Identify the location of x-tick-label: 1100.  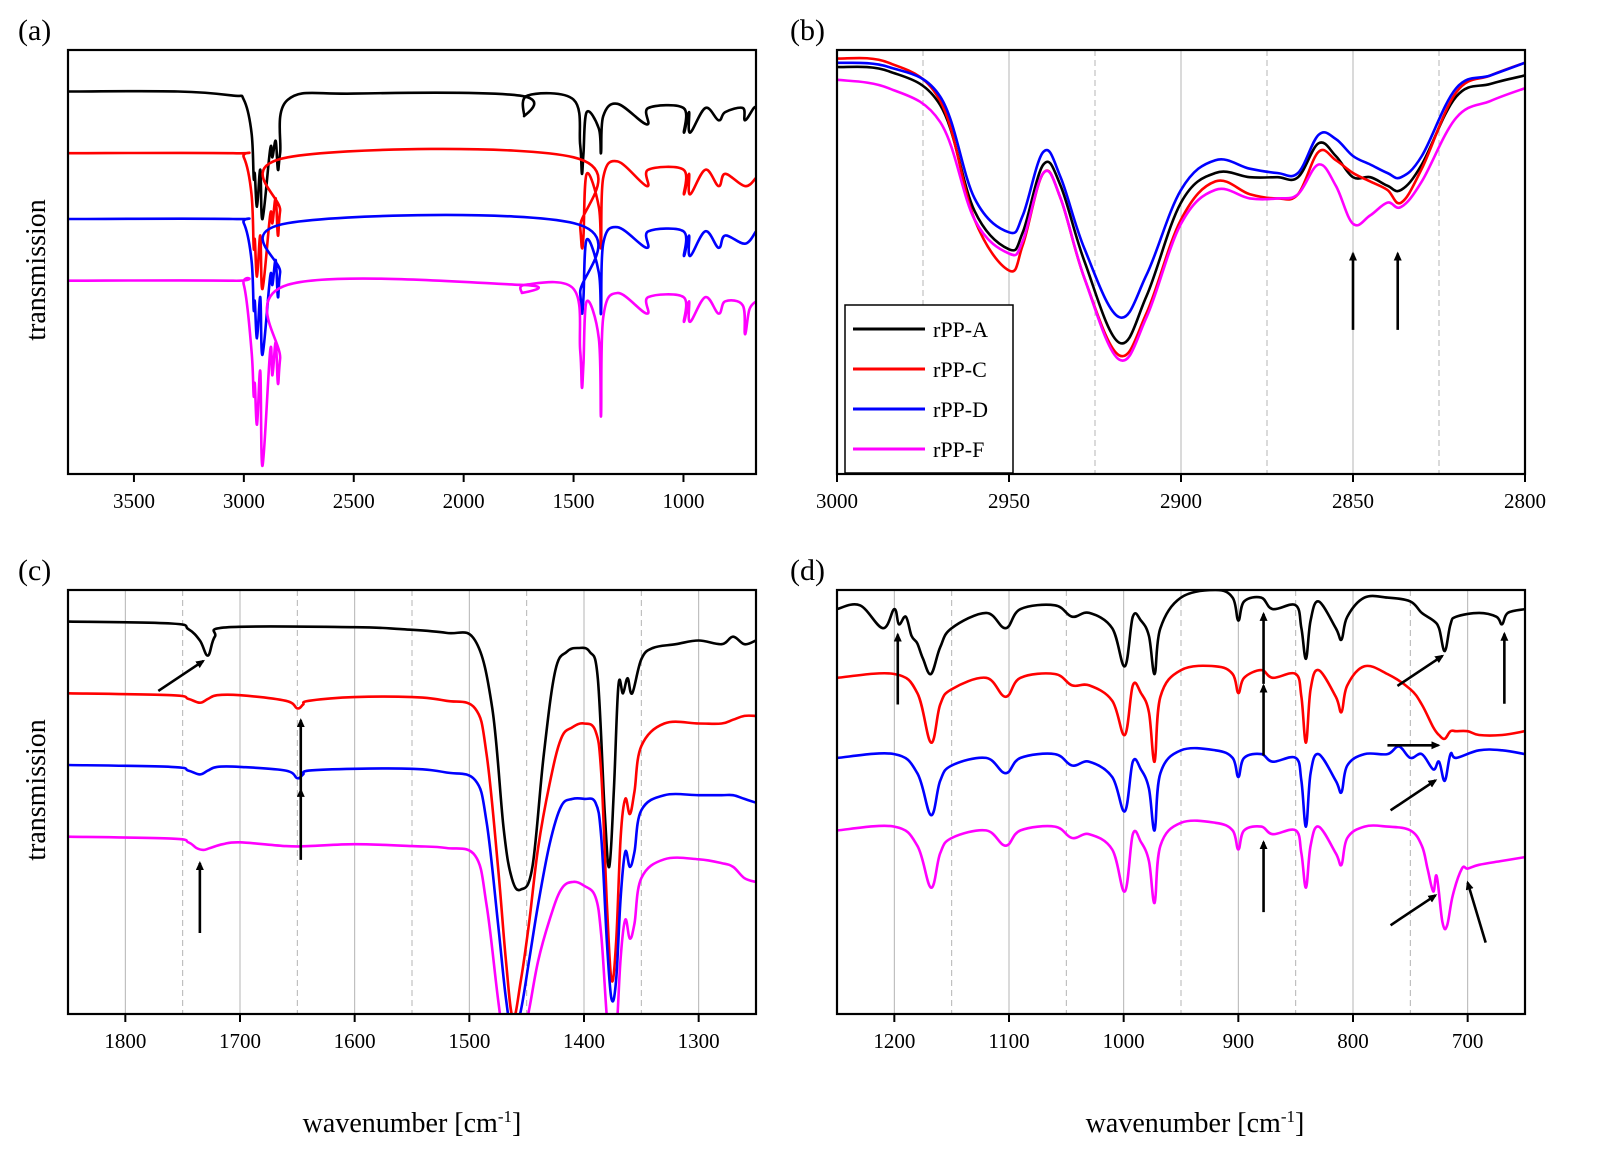
(1008, 1041).